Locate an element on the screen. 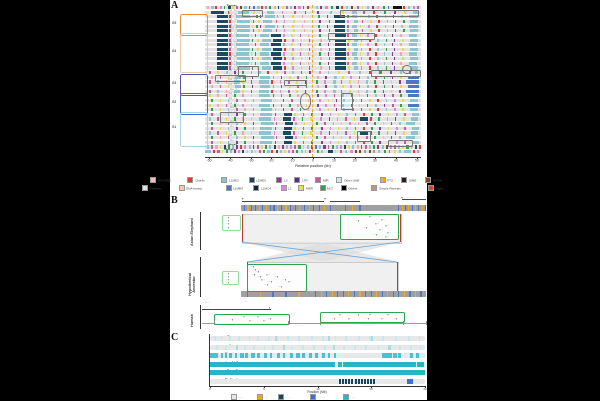 This screenshot has width=600, height=401. x-axis-tick-label: -50 is located at coordinates (209, 161).